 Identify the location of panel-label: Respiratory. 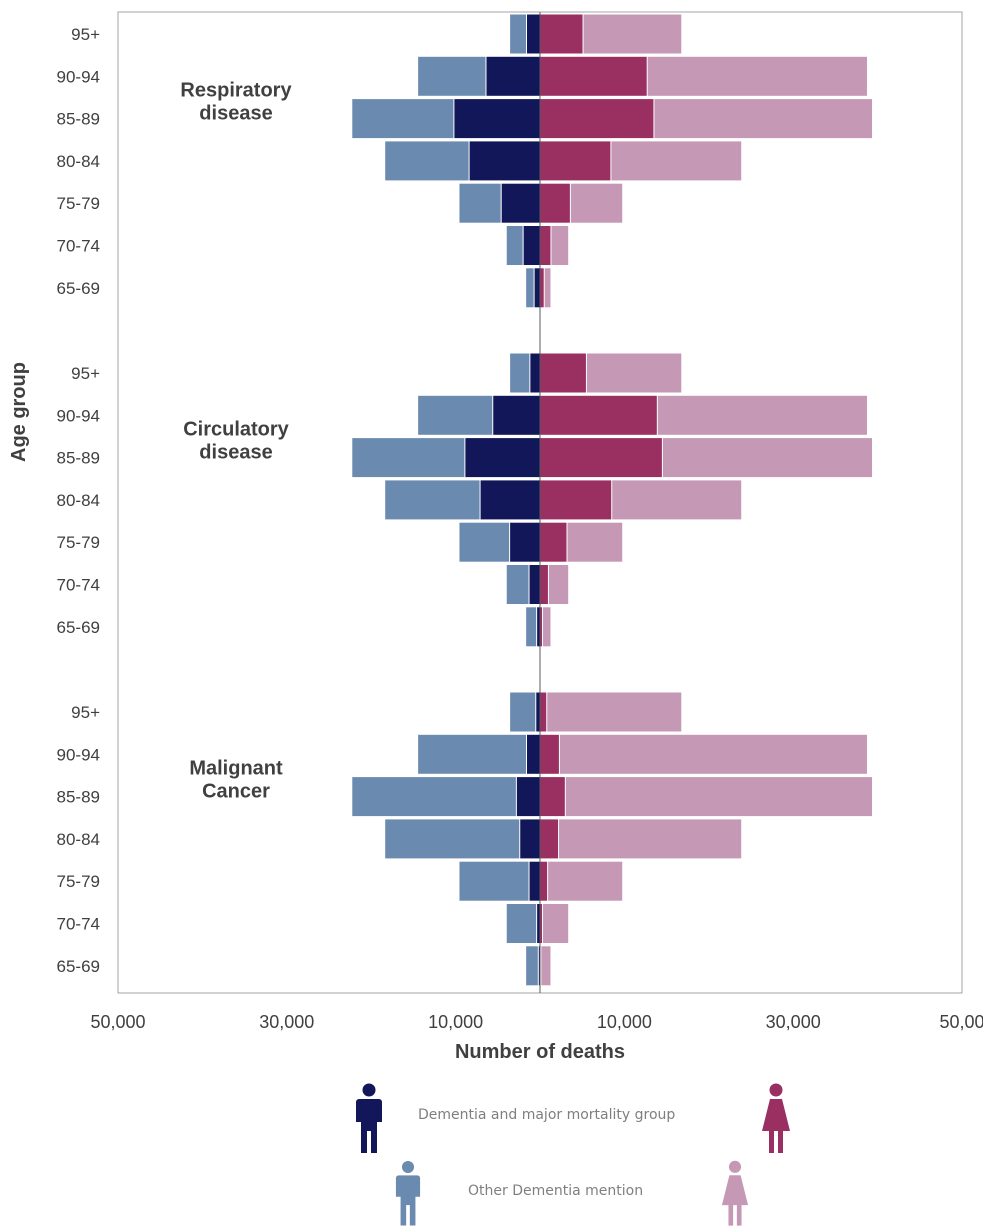
(236, 91).